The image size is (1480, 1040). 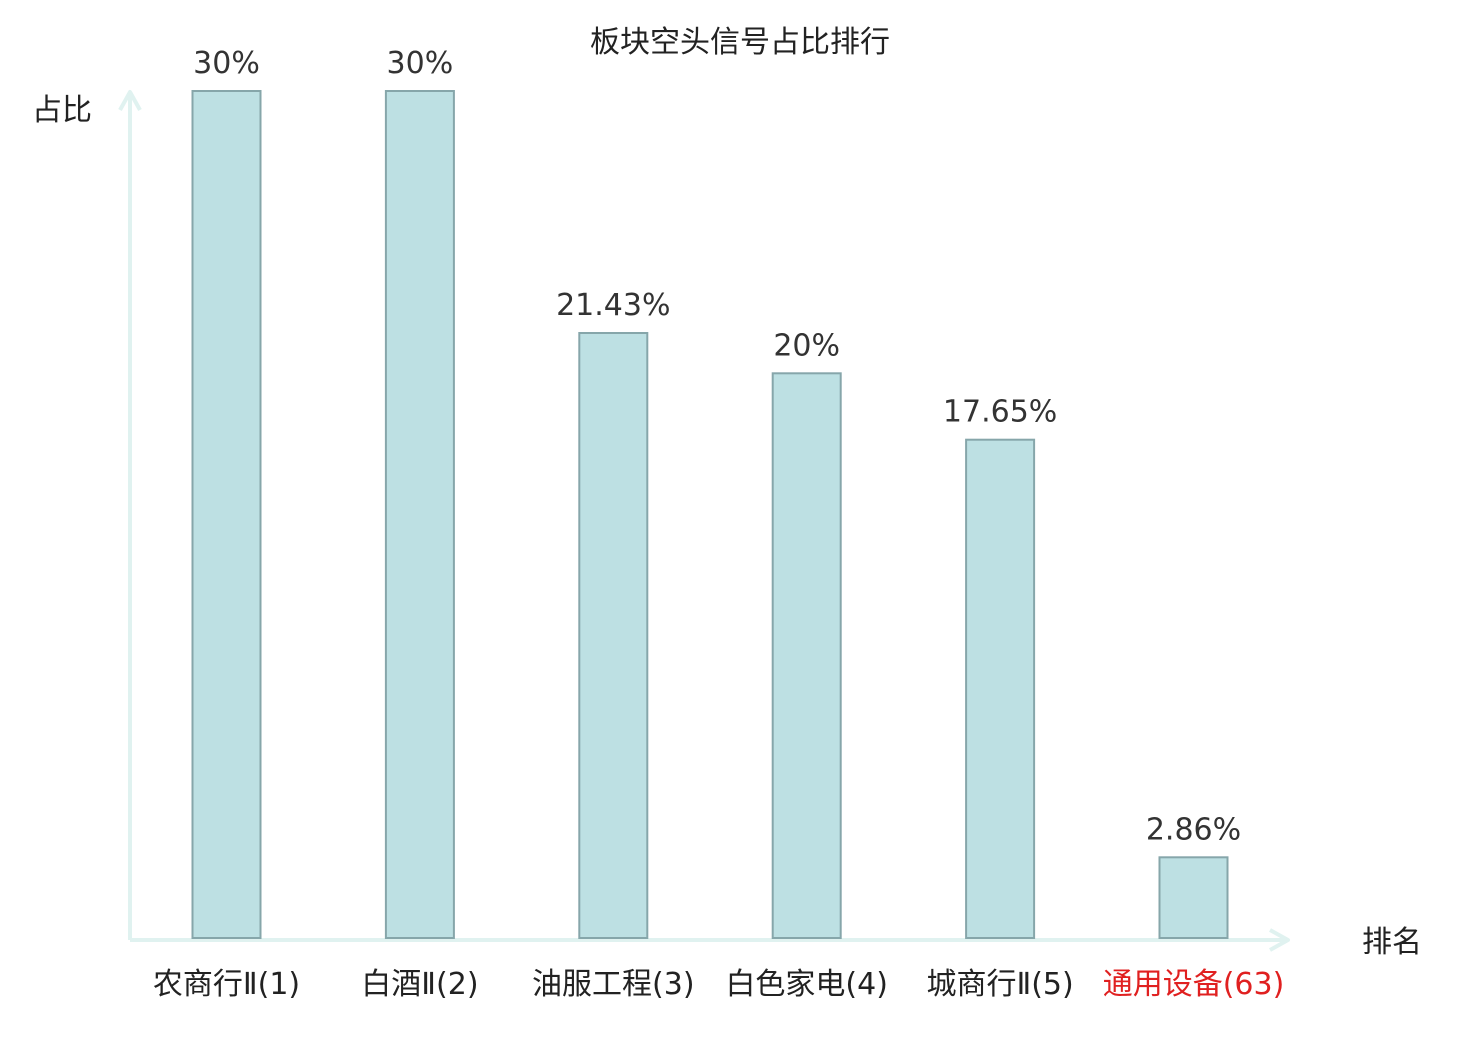 I want to click on value-label-6: 2.86%, so click(x=1193, y=829).